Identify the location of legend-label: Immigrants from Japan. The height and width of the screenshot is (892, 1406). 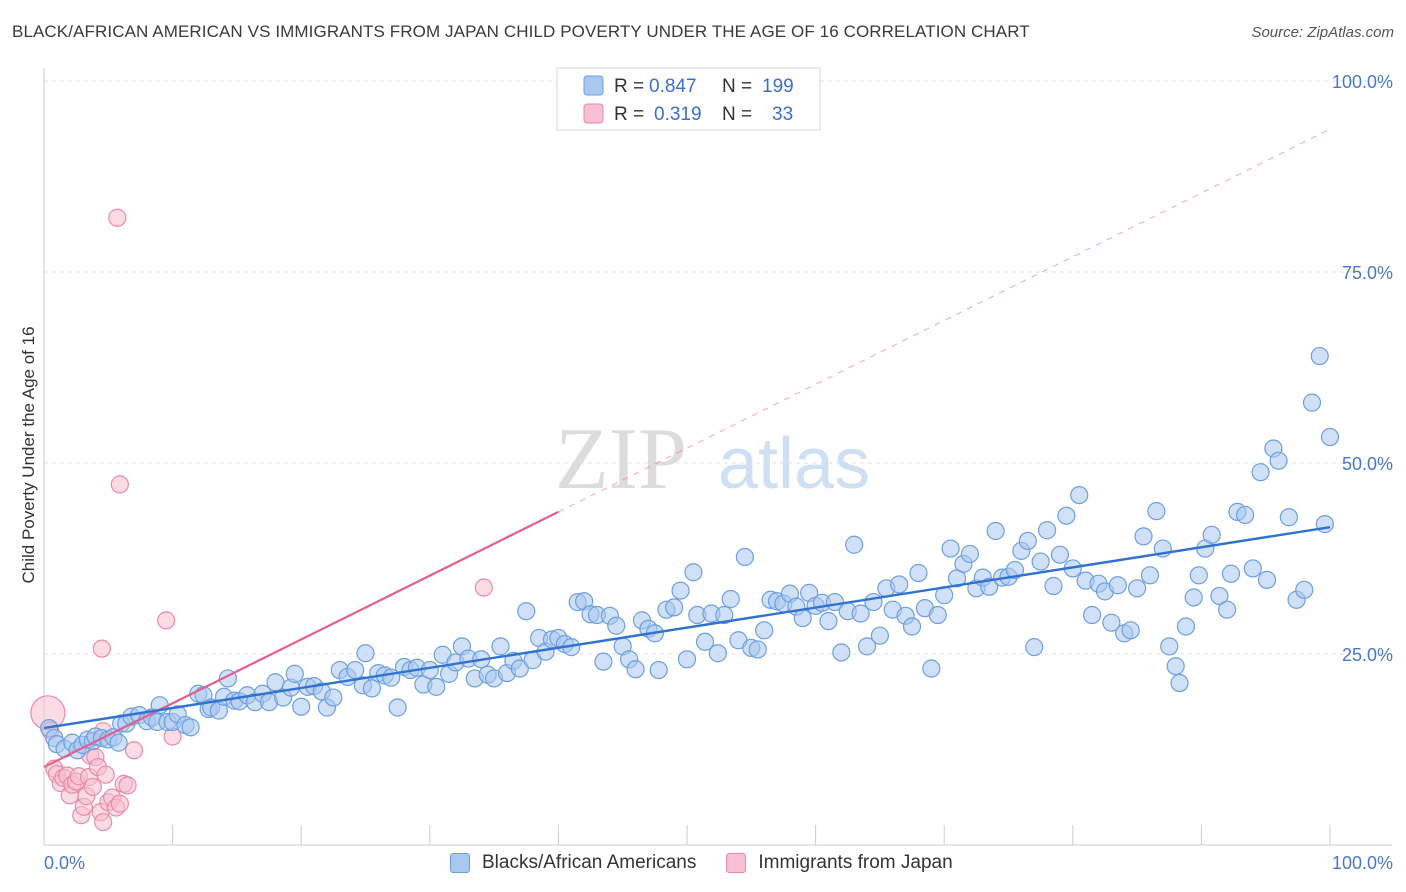
(855, 862).